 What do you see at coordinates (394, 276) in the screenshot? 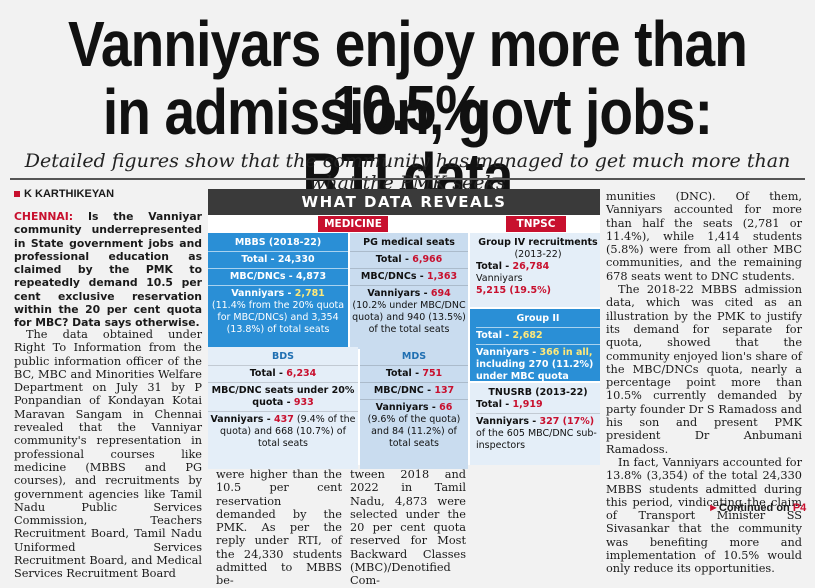
I see `pg-mbc-label: MBC/DNCs -` at bounding box center [394, 276].